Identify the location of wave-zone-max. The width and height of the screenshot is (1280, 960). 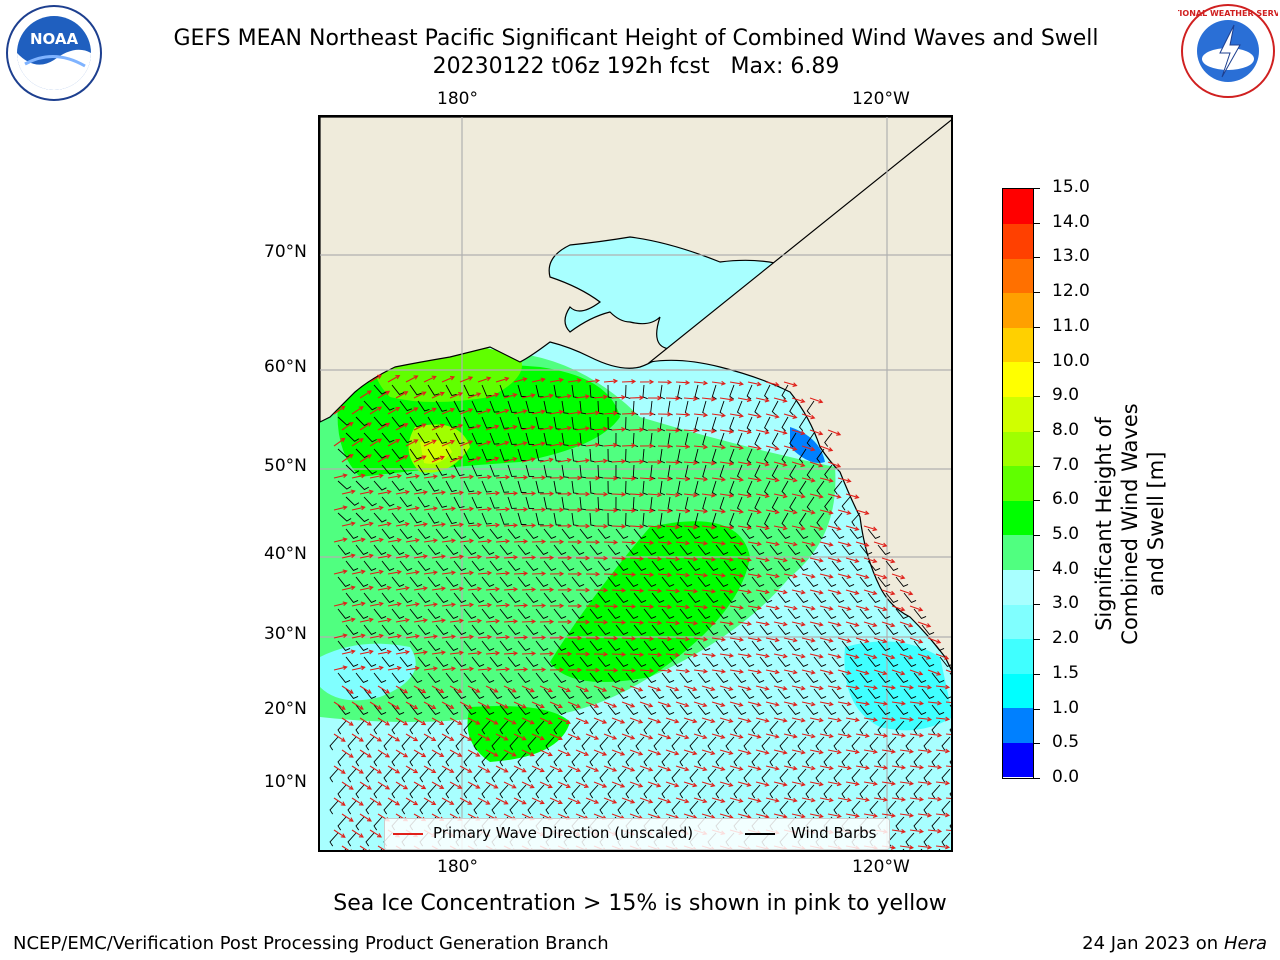
(436, 451).